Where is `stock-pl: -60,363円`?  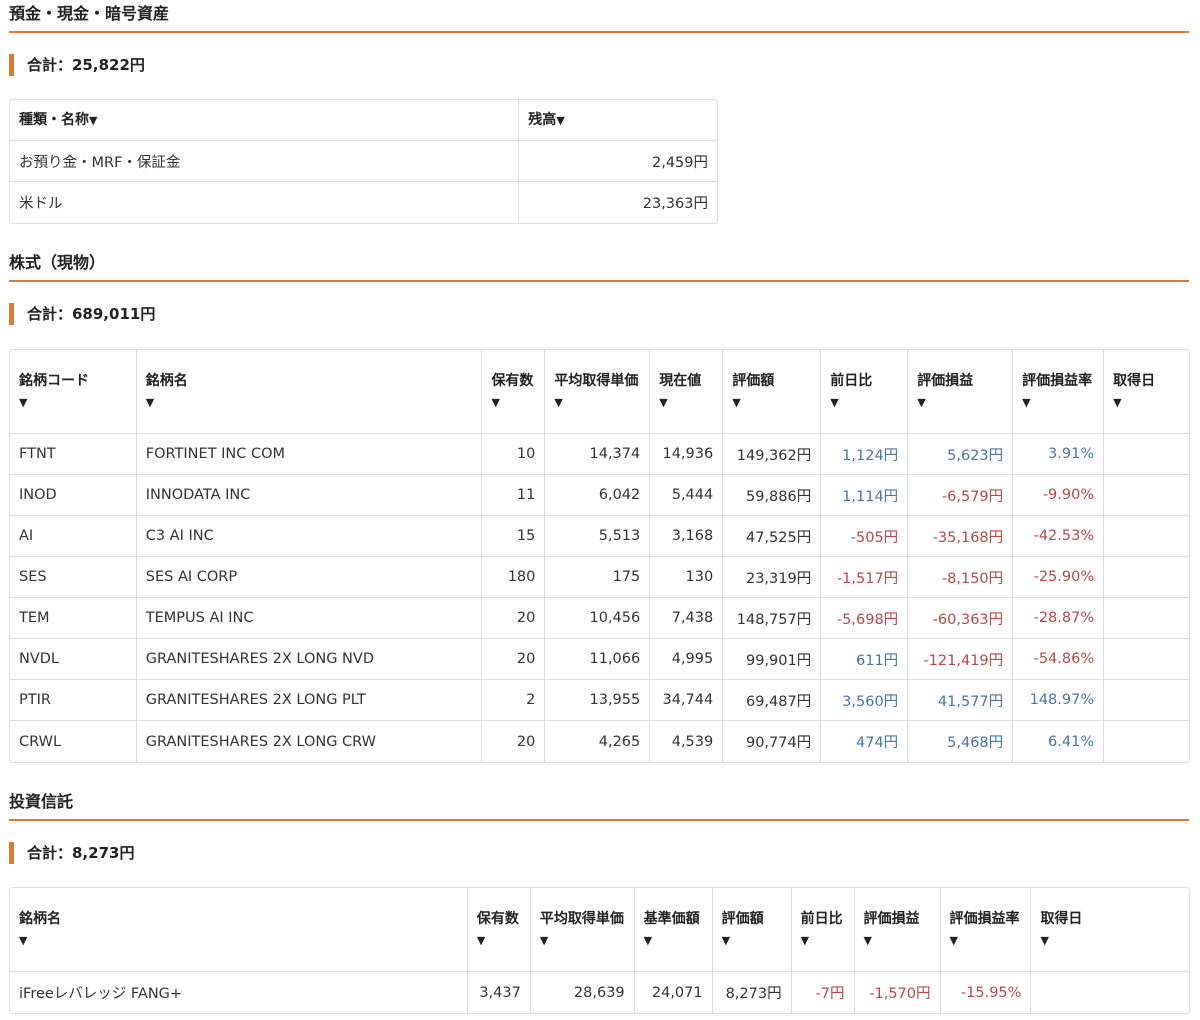
stock-pl: -60,363円 is located at coordinates (961, 618).